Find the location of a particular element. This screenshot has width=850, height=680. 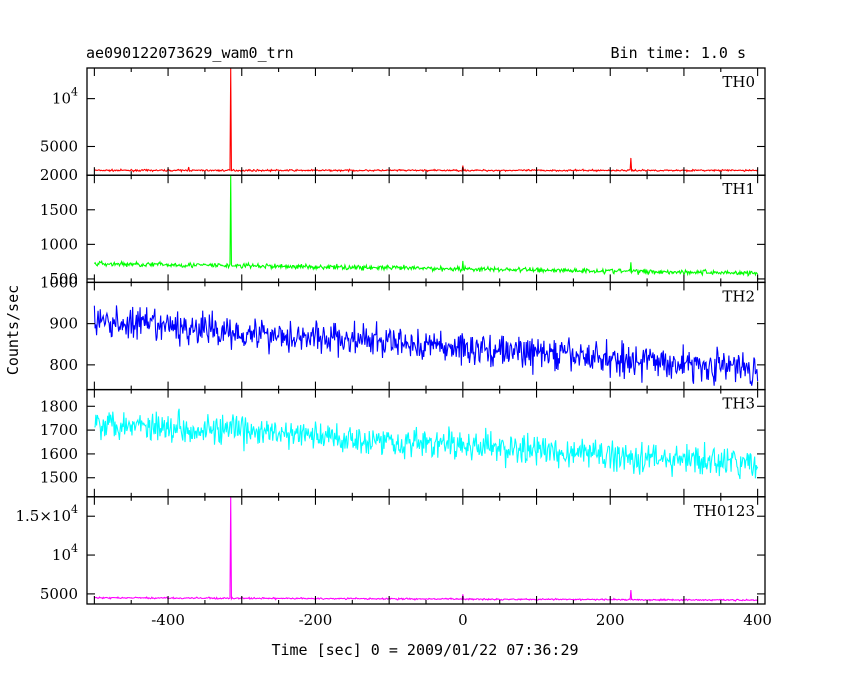

panel-th0: 5000 104 TH0 is located at coordinates (403, 121).